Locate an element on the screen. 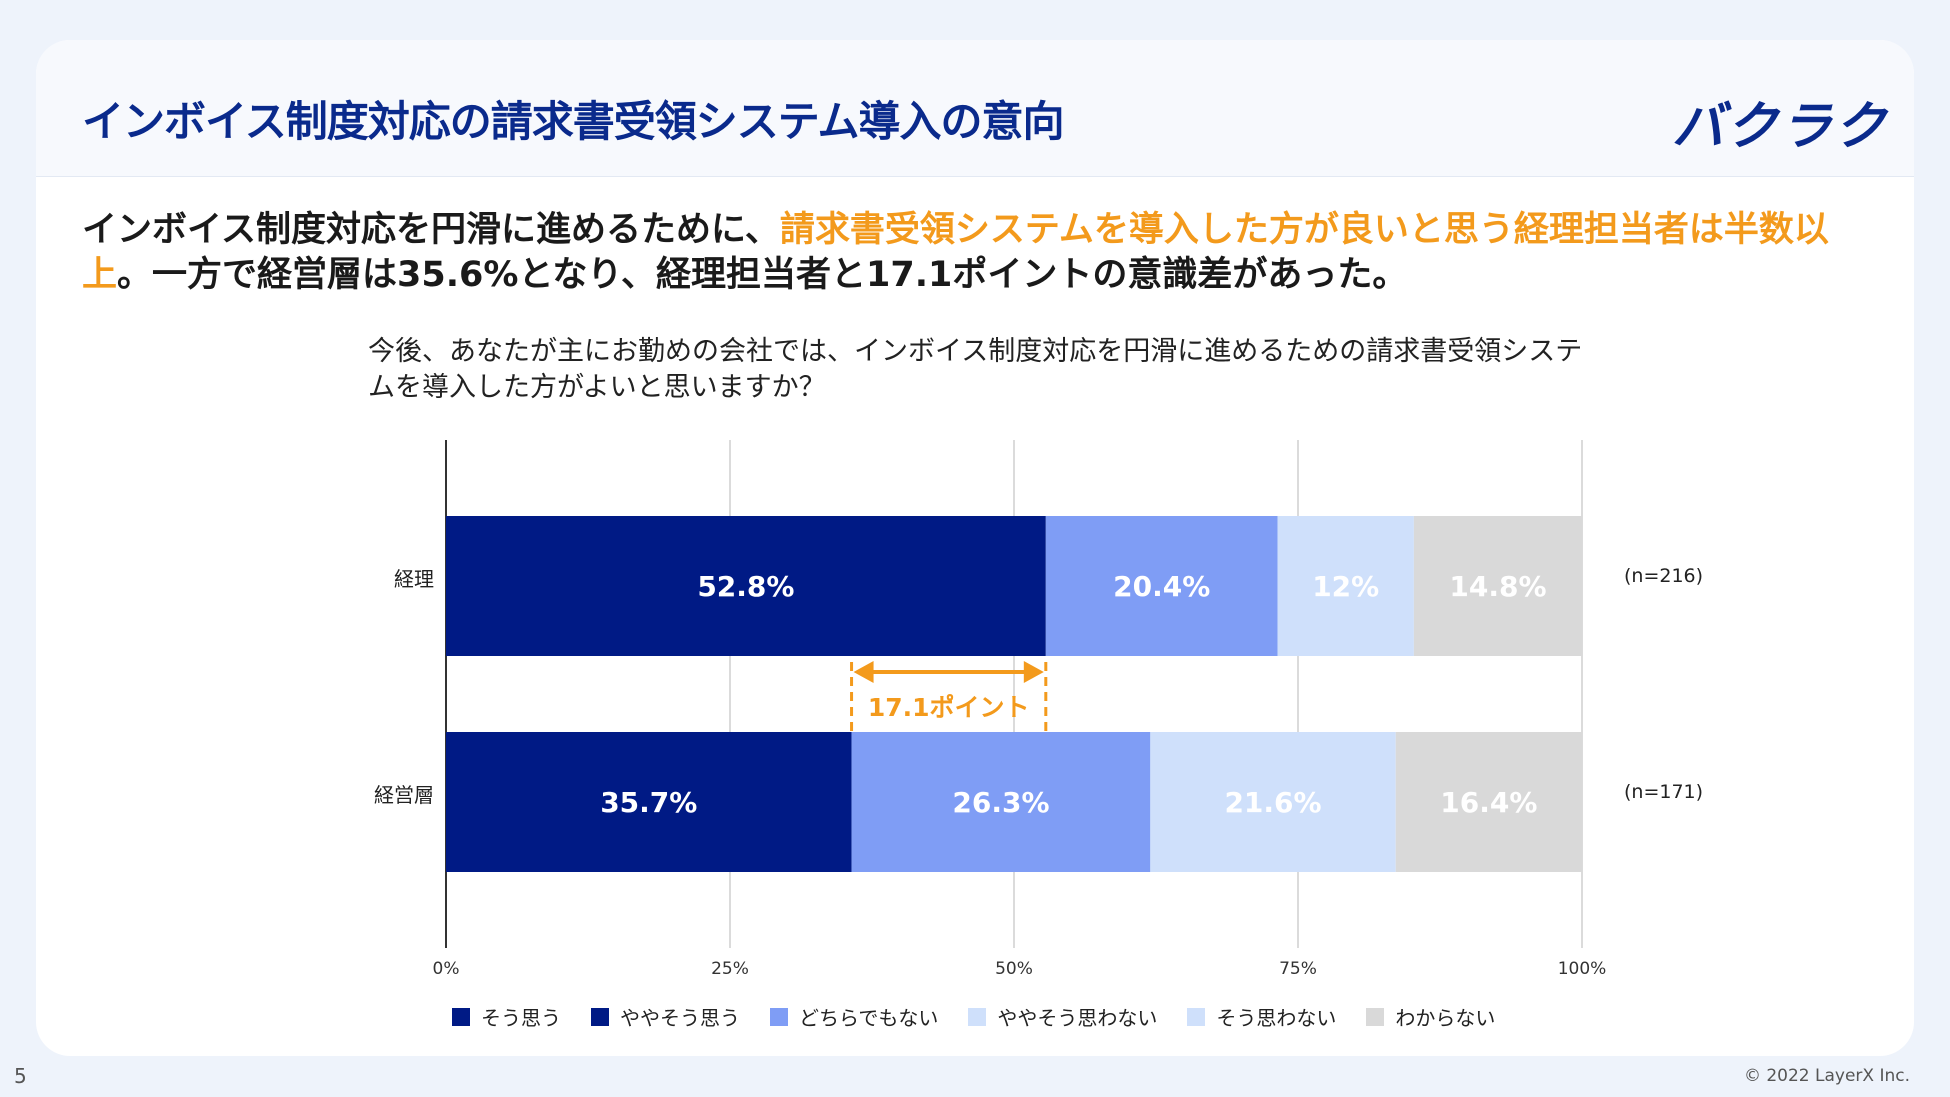 This screenshot has height=1097, width=1950. x-tick-label: 100% is located at coordinates (1582, 969).